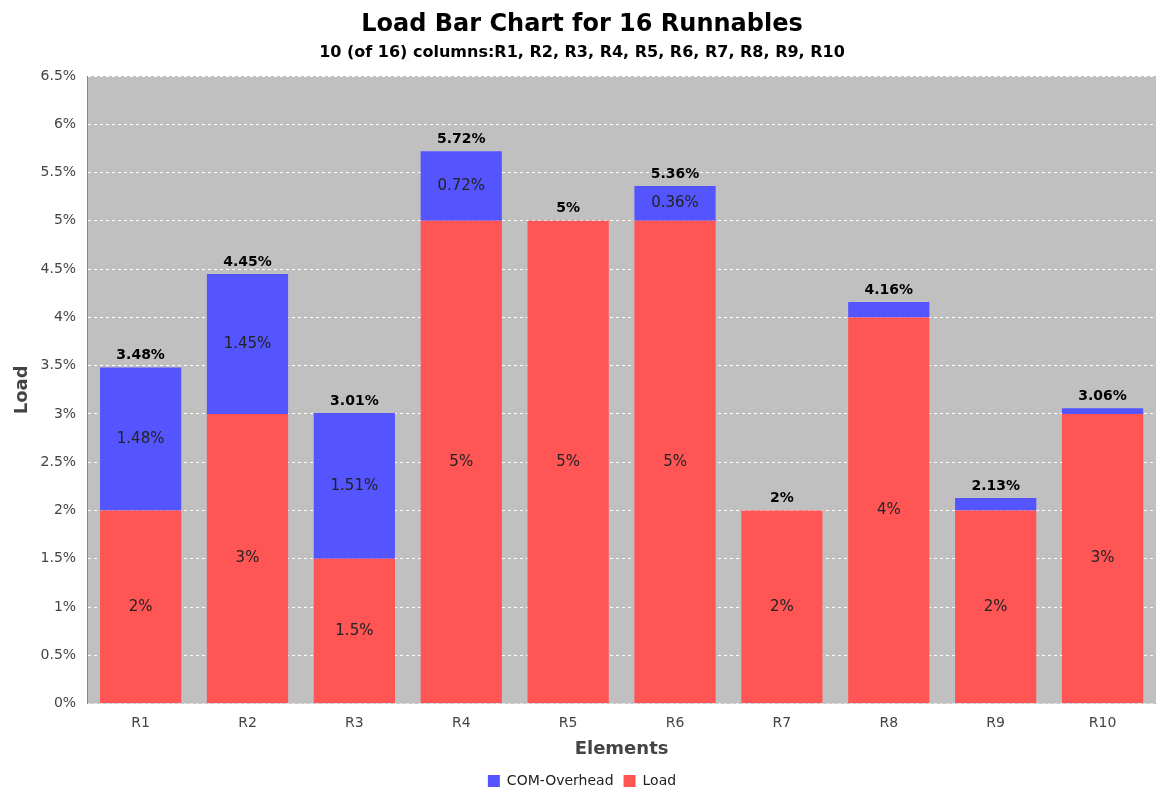 This screenshot has height=809, width=1172. What do you see at coordinates (560, 779) in the screenshot?
I see `legend-label: COM-Overhead` at bounding box center [560, 779].